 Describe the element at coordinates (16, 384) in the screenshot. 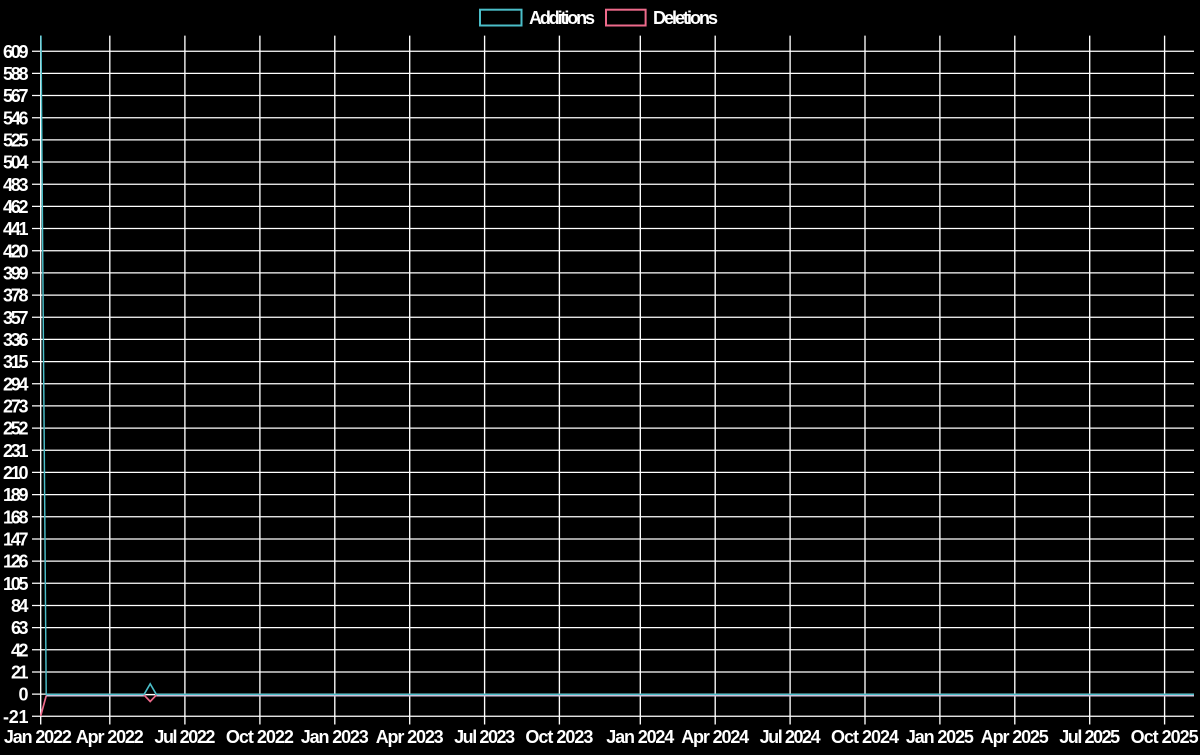

I see `svg-text: 294` at that location.